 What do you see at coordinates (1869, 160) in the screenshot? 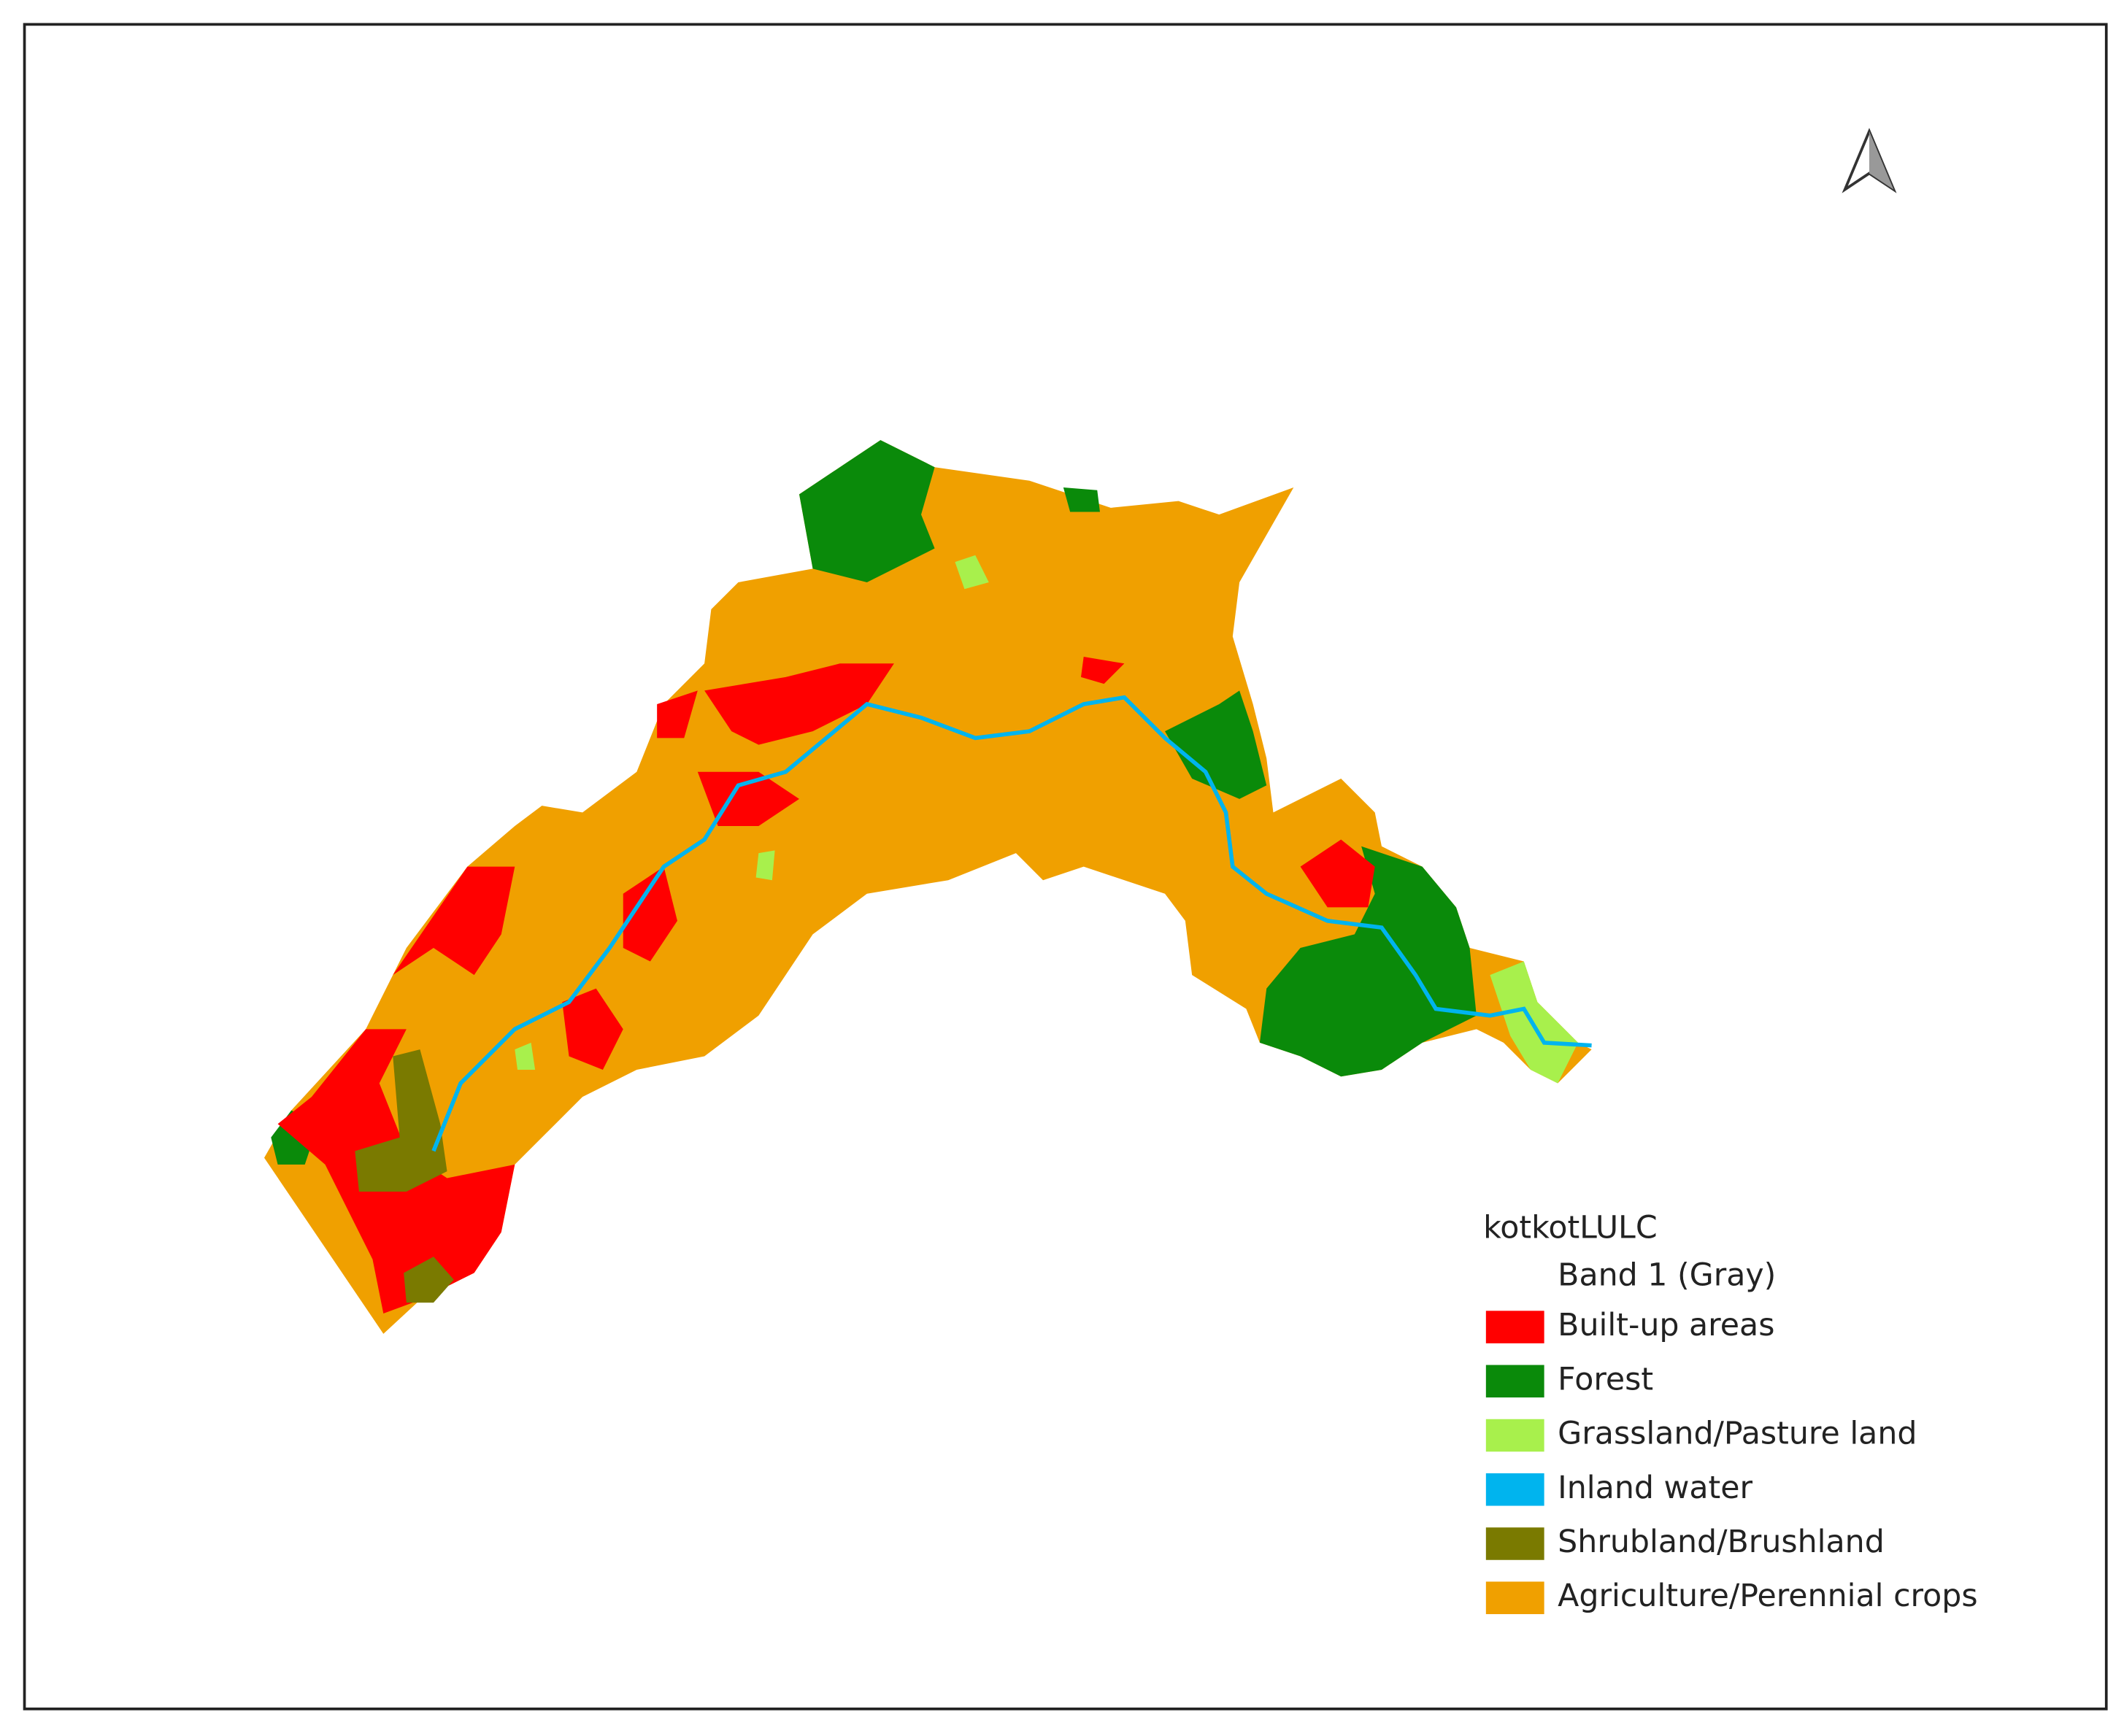
I see `north-arrow` at bounding box center [1869, 160].